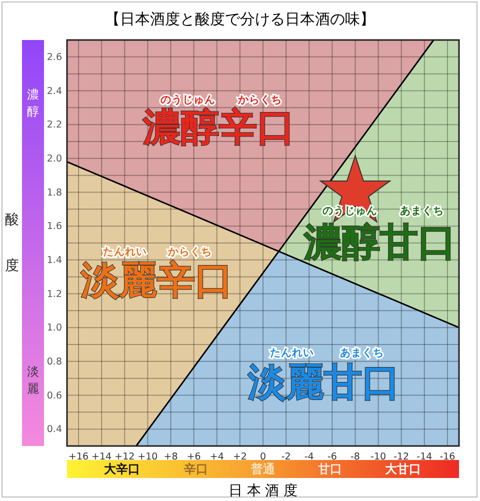 The height and width of the screenshot is (501, 480). I want to click on x-tick-label: -4, so click(309, 457).